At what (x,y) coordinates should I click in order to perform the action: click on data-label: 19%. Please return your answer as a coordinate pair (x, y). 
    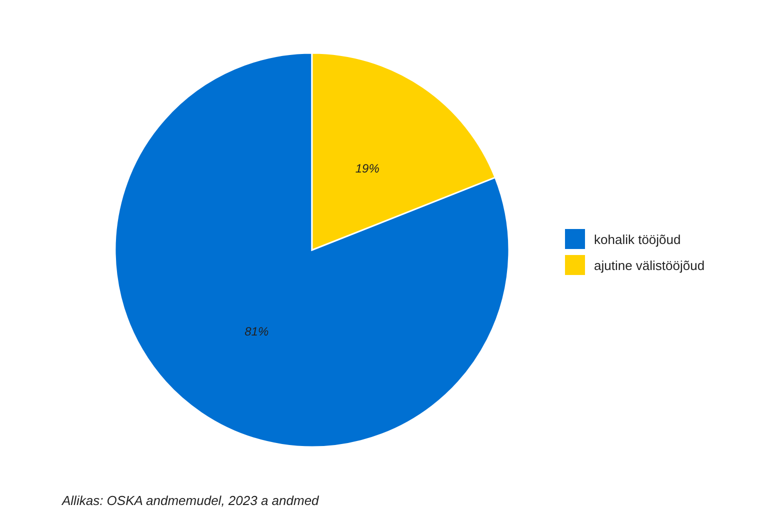
    Looking at the image, I should click on (367, 169).